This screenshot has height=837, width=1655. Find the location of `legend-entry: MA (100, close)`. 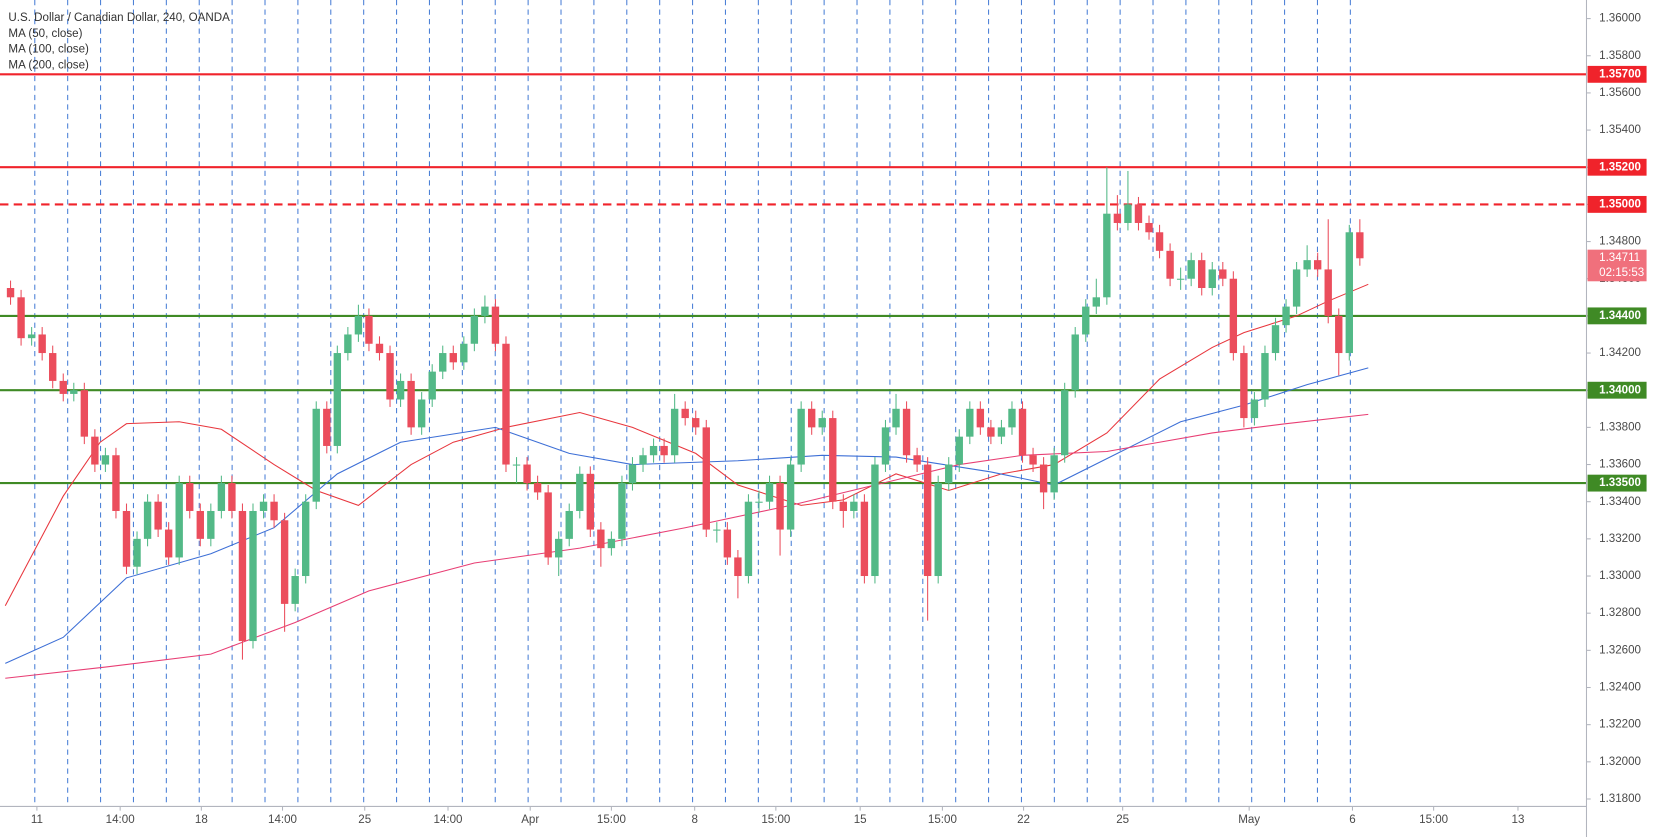

legend-entry: MA (100, close) is located at coordinates (48, 50).